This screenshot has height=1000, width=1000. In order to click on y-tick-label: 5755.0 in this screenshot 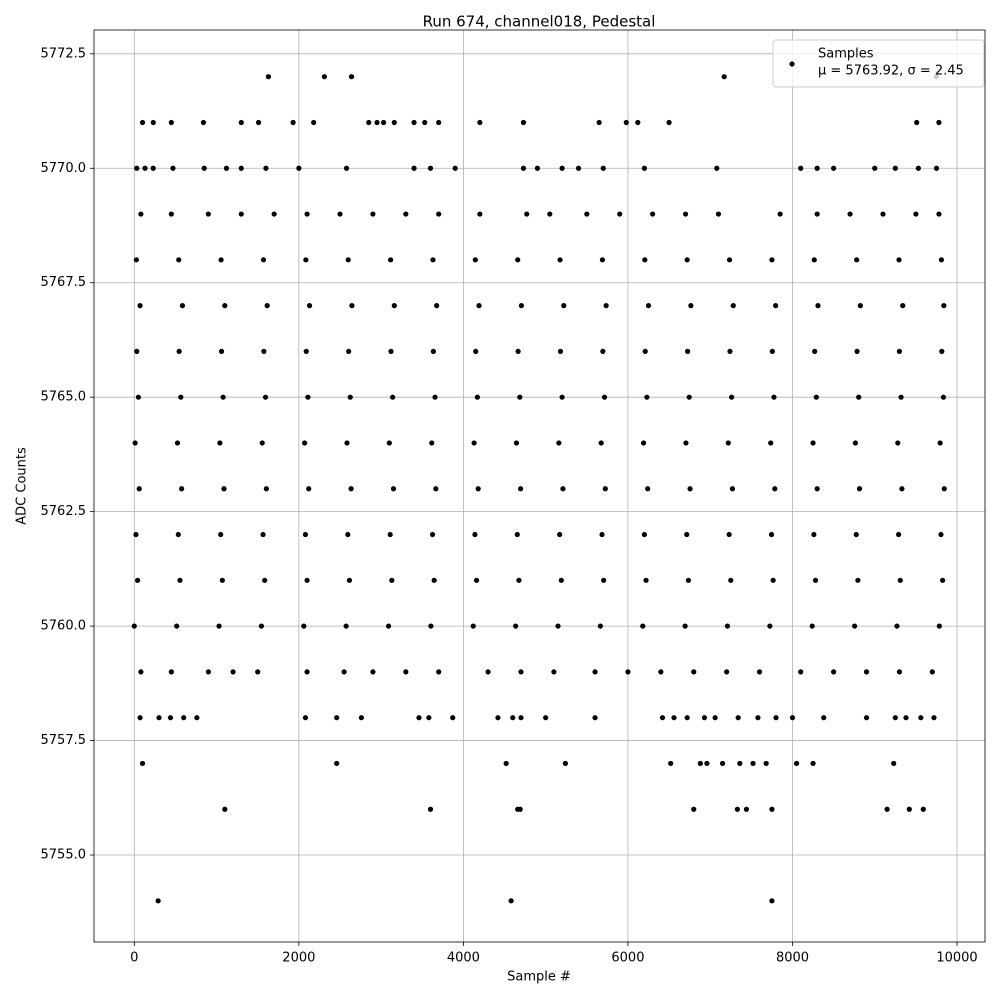, I will do `click(64, 855)`.